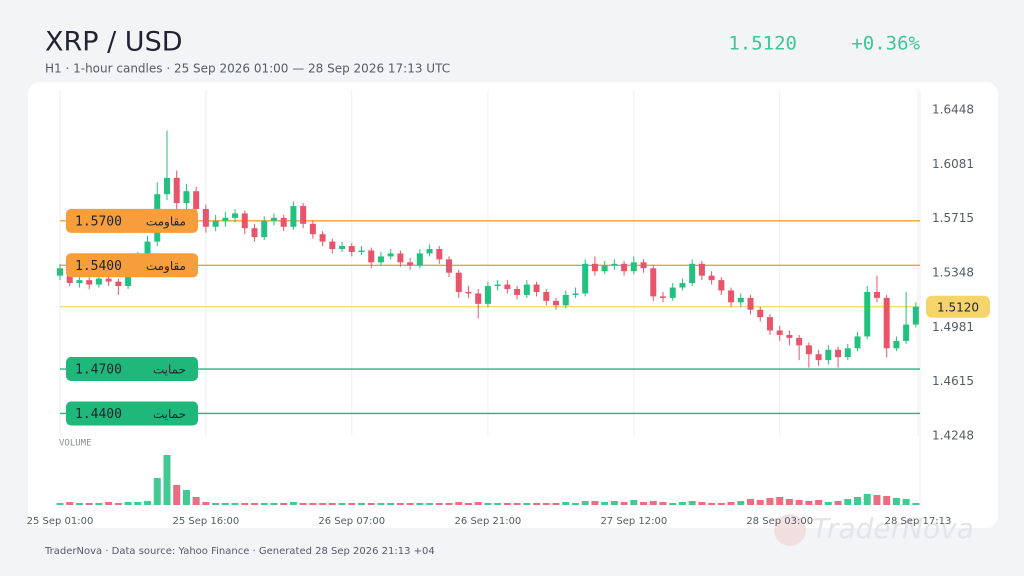 This screenshot has height=576, width=1024. Describe the element at coordinates (953, 110) in the screenshot. I see `y-tick-label: 1.6448` at that location.